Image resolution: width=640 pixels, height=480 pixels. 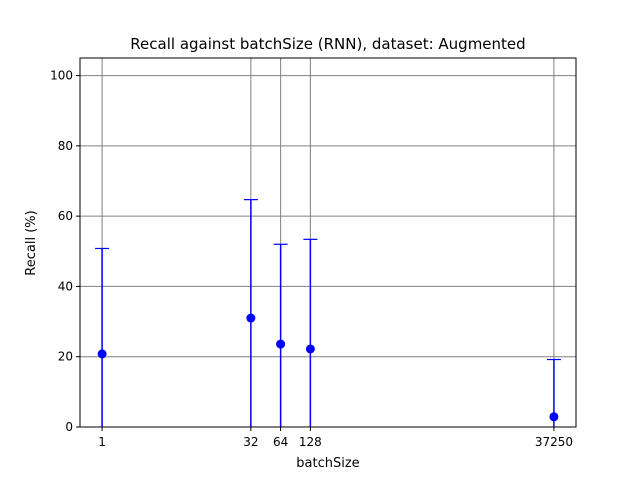 What do you see at coordinates (280, 442) in the screenshot?
I see `x-tick-label: 64` at bounding box center [280, 442].